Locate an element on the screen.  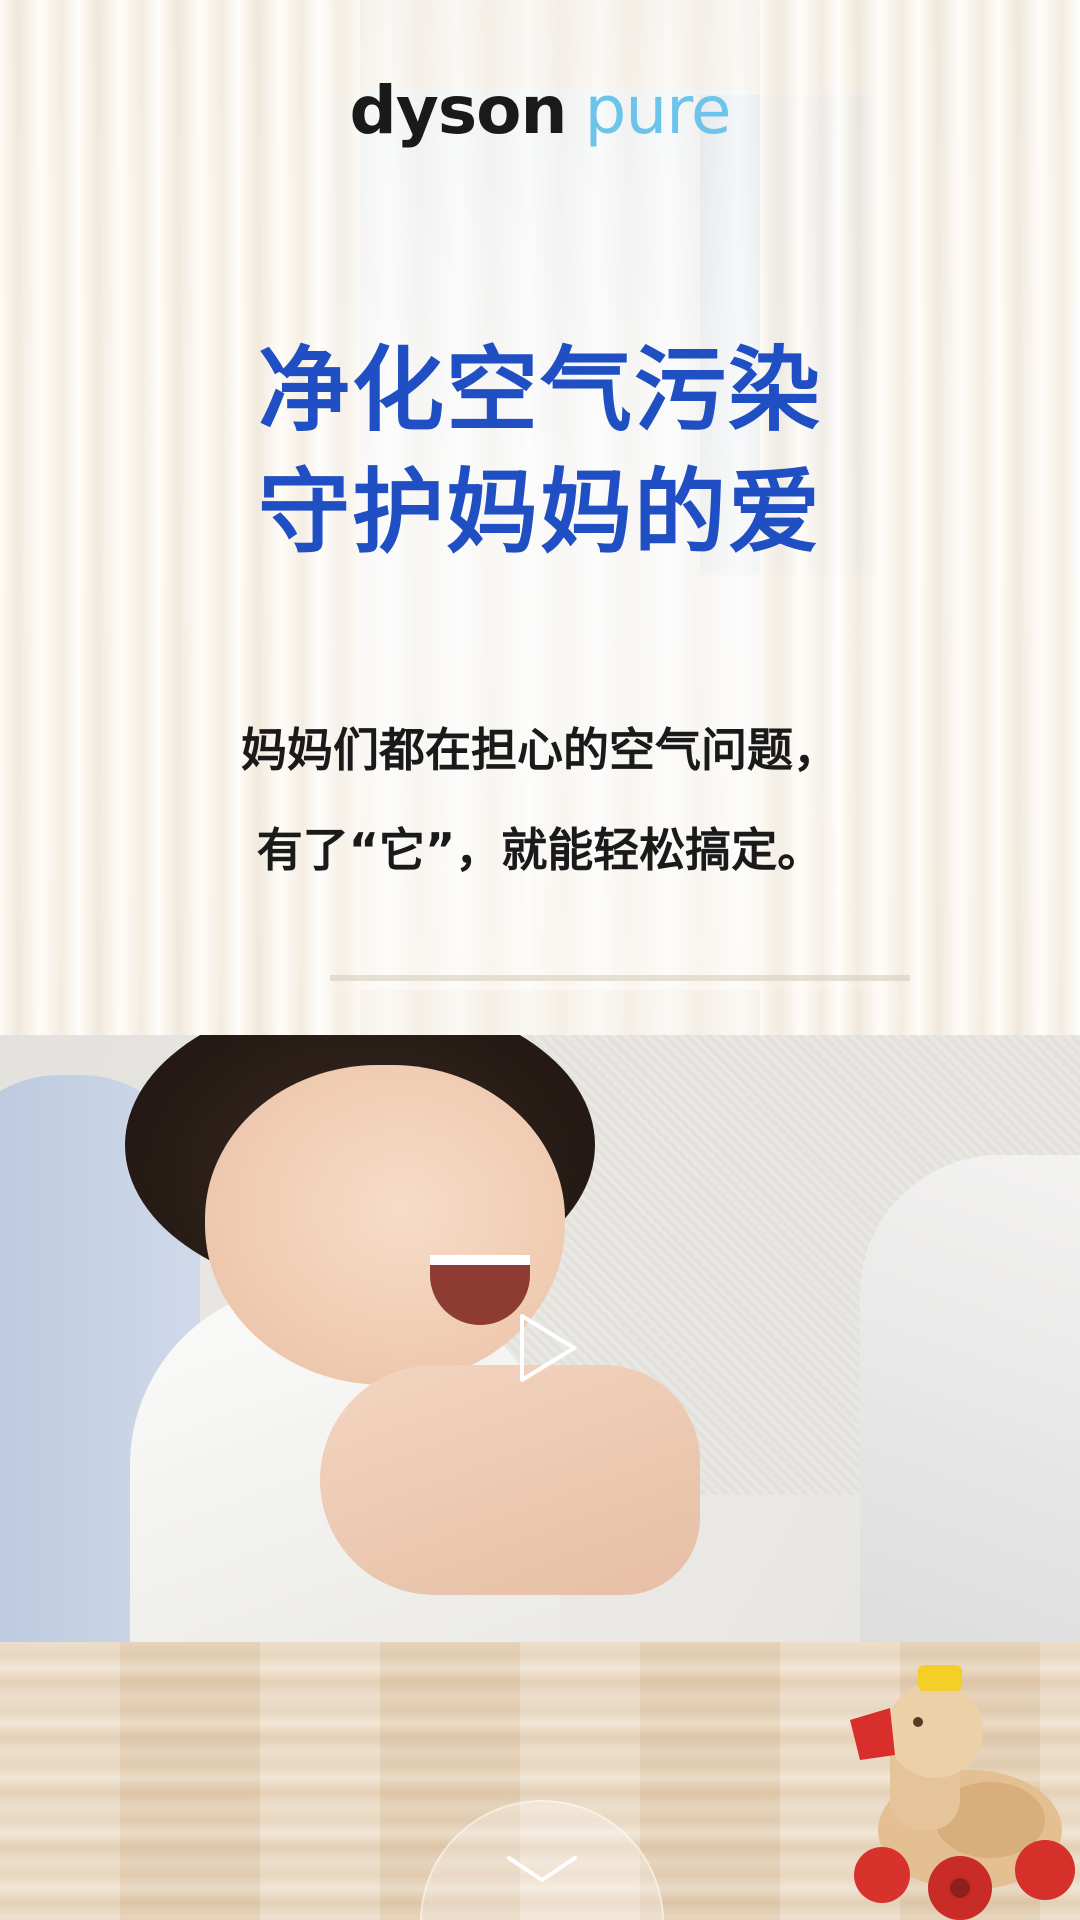
subheadline: 妈妈们都在担心的空气问题， 有了“它”，就能轻松搞定。 is located at coordinates (540, 800).